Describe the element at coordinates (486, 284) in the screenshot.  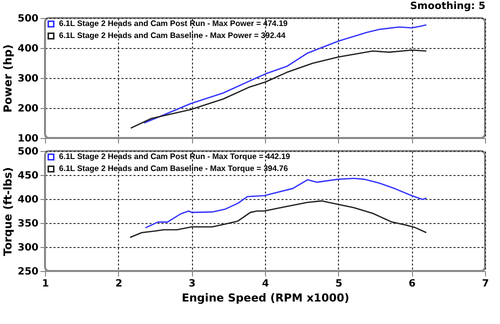
I see `x-tick-label: 7` at that location.